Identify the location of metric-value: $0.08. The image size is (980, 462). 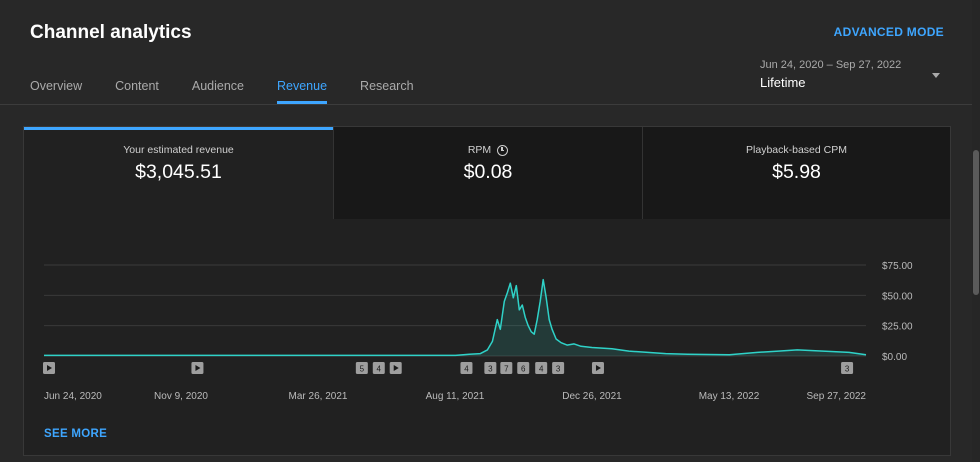
(488, 172).